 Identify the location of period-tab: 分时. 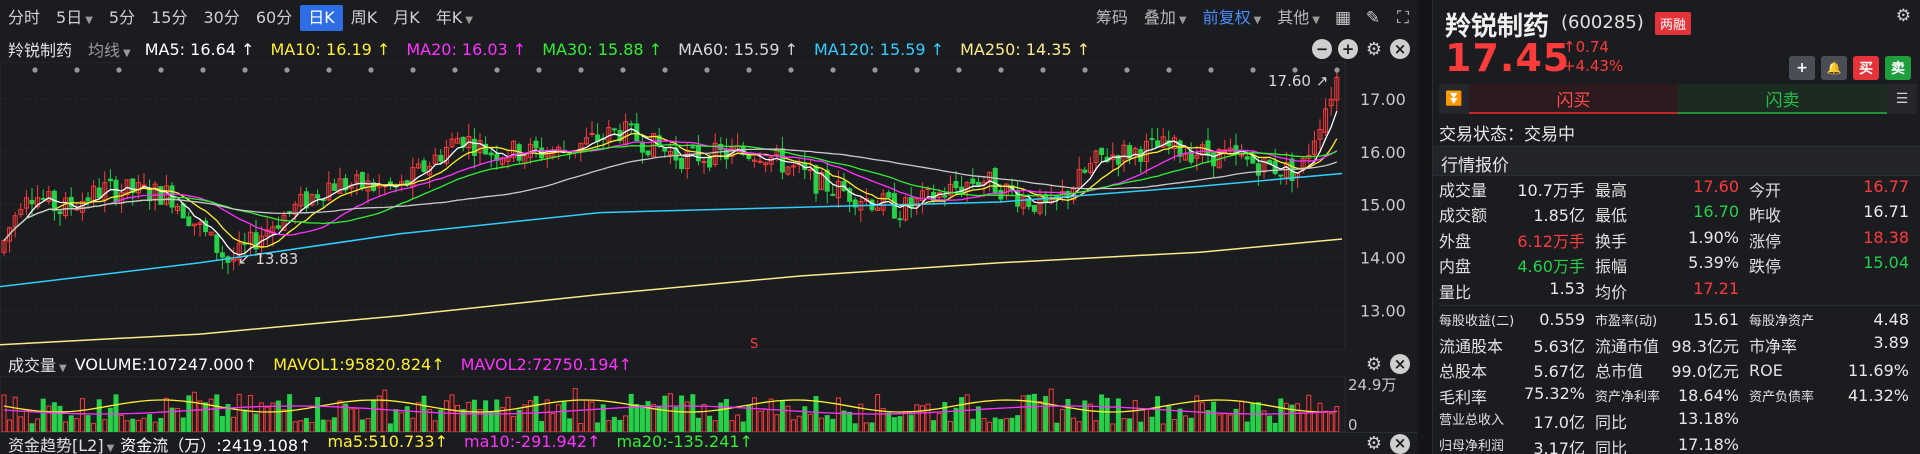
(24, 17).